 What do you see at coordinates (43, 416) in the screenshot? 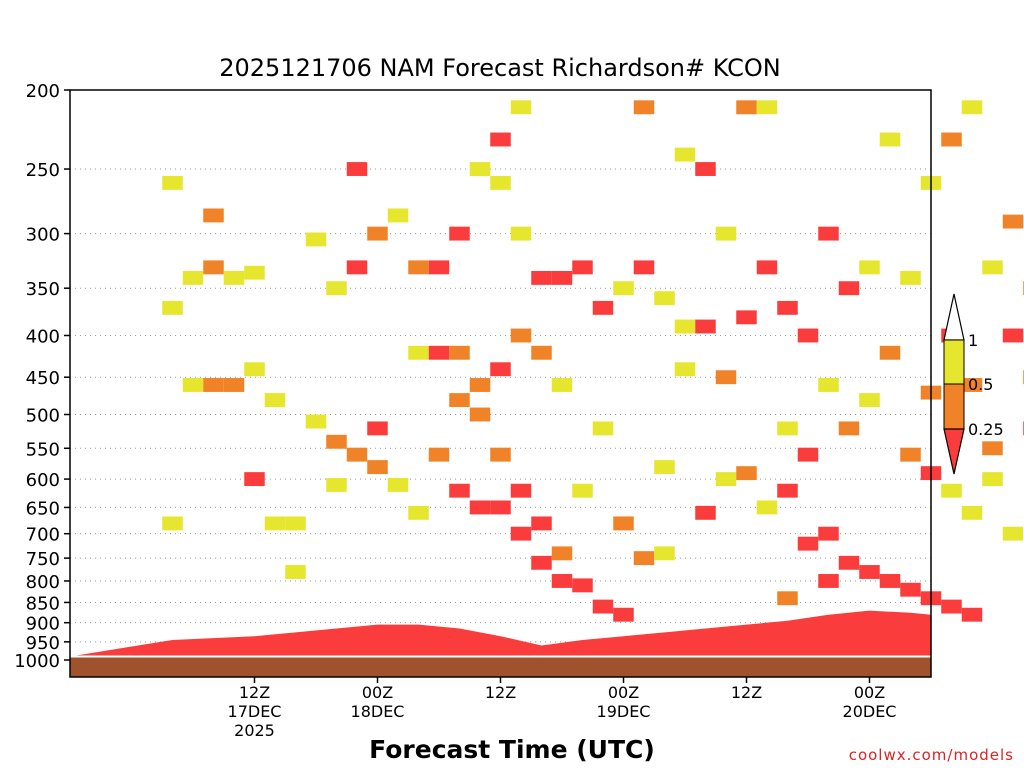
I see `y-tick-label: 500` at bounding box center [43, 416].